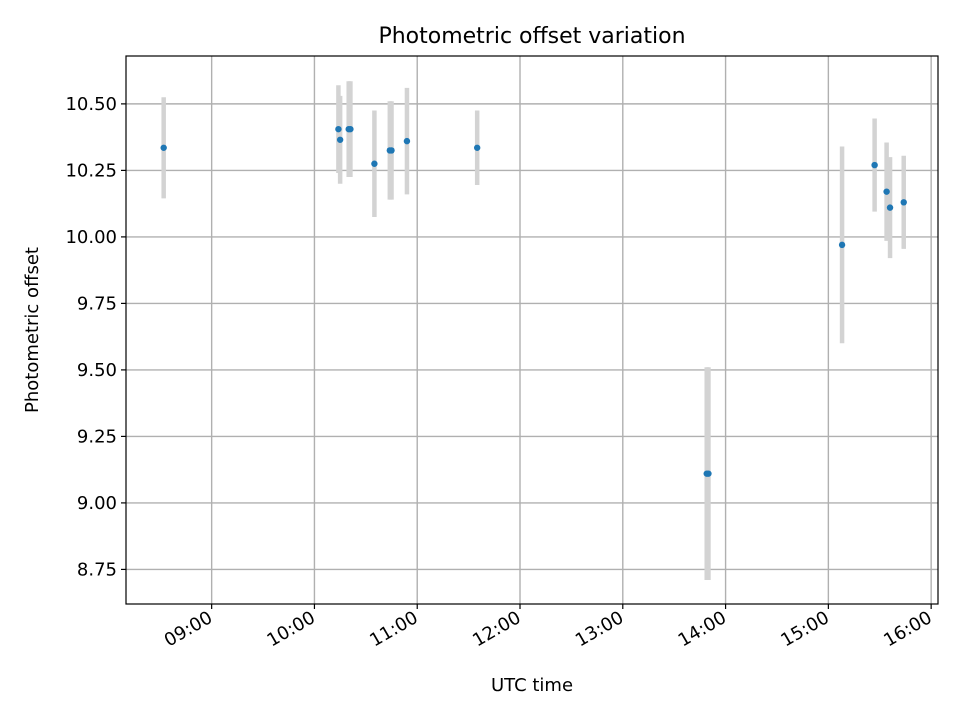  Describe the element at coordinates (95, 337) in the screenshot. I see `y-axis-ticks: 8.75 9.00 9.25 9.50 9.75 10.00 10.25 10.50` at that location.